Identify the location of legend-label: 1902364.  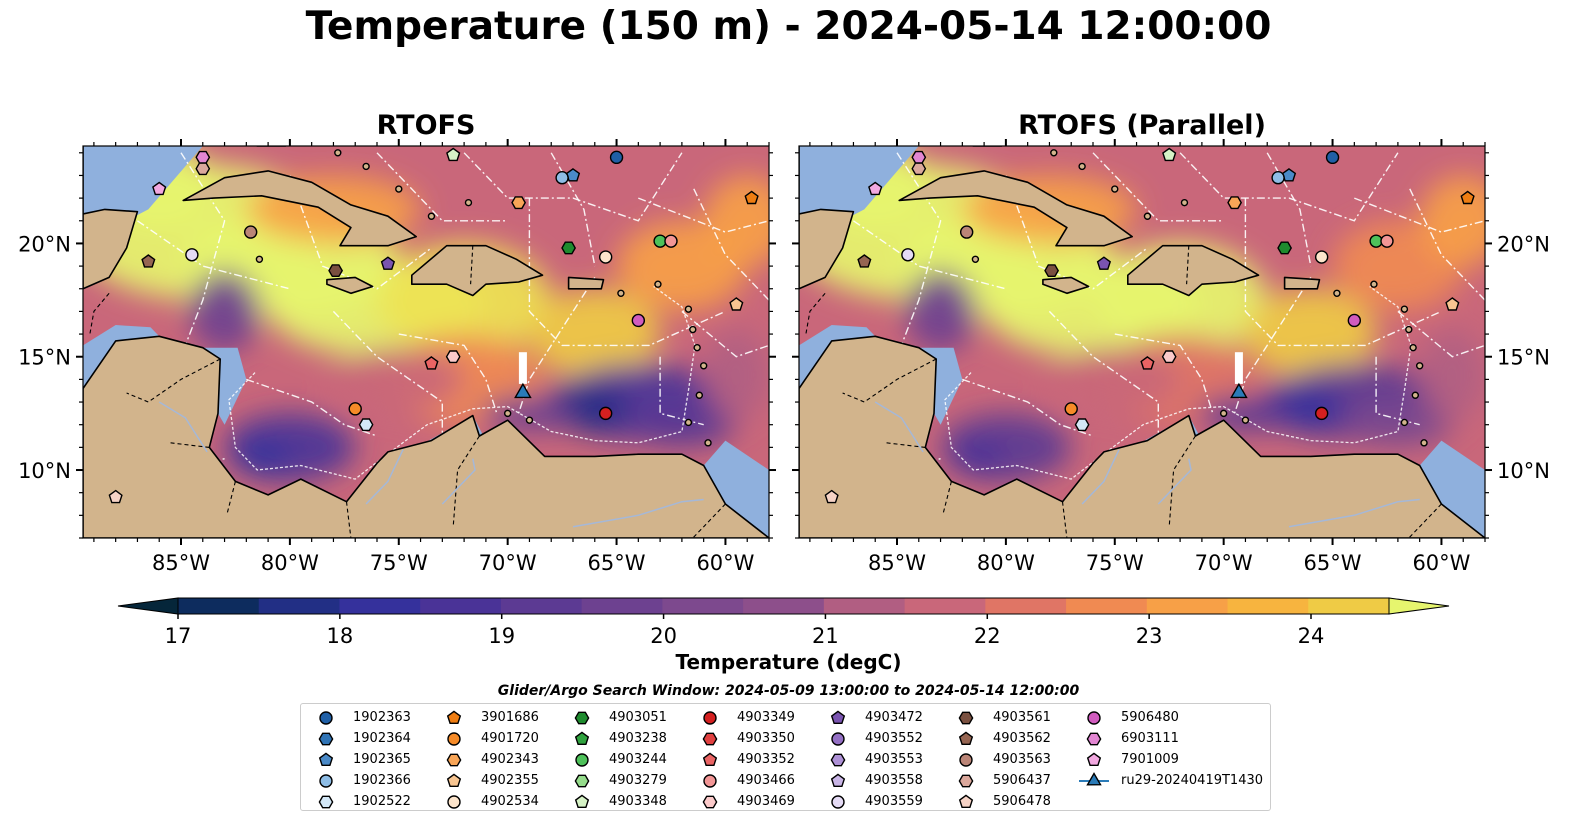
(382, 738).